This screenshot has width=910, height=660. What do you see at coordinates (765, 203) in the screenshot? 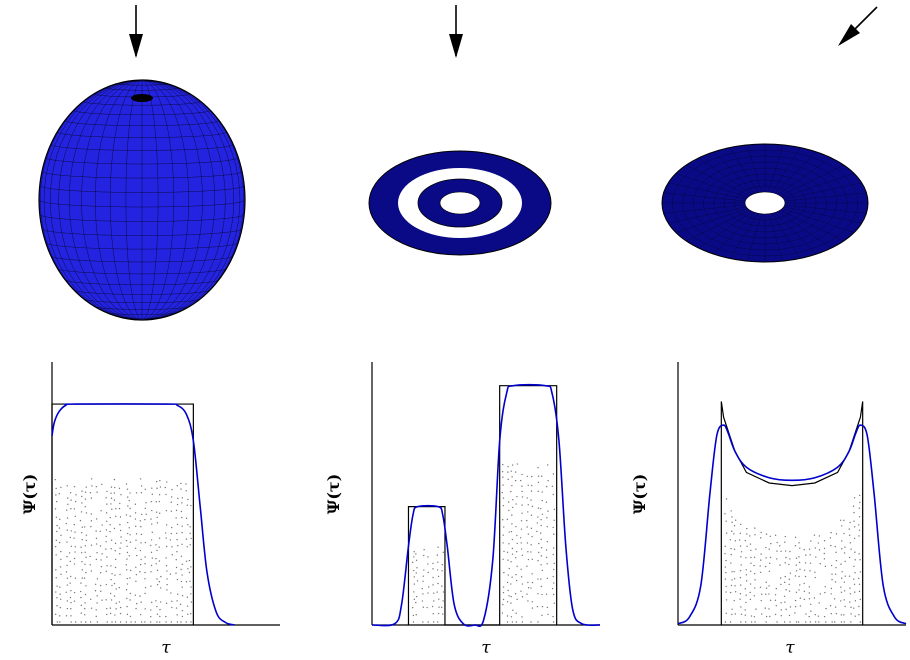
I see `disk-with-hole-shape` at bounding box center [765, 203].